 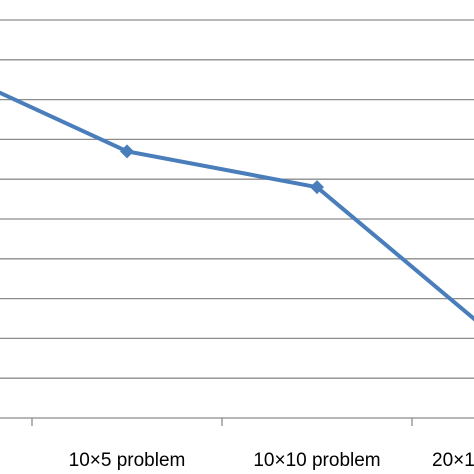 What do you see at coordinates (453, 460) in the screenshot?
I see `x-tick-label: 20×1` at bounding box center [453, 460].